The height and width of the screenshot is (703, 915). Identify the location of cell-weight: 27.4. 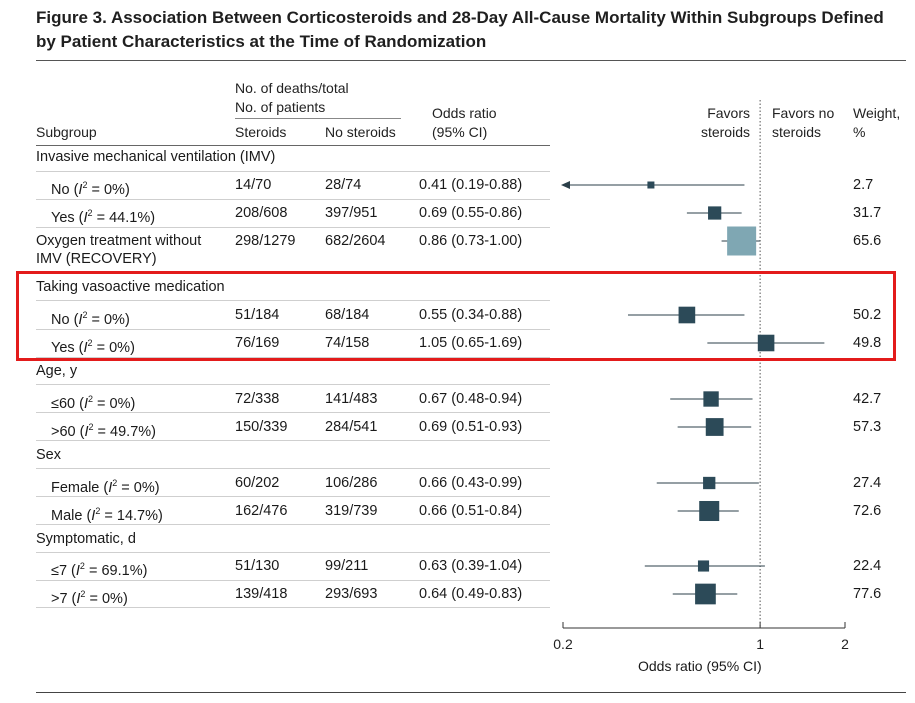
(867, 483).